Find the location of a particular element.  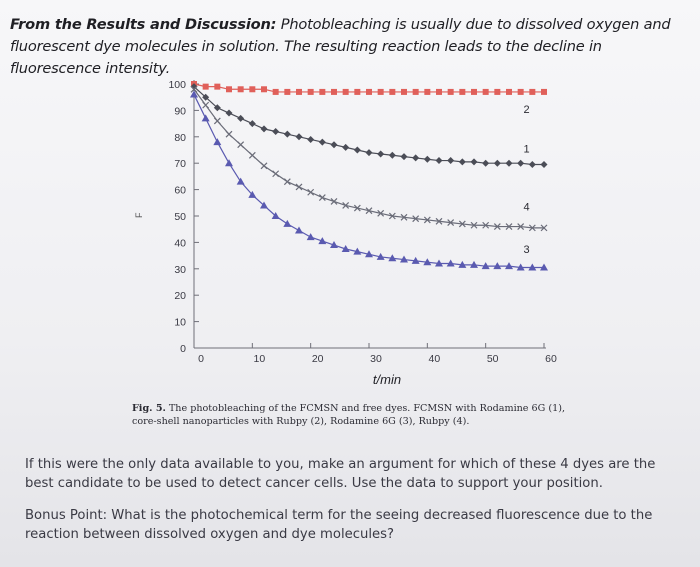

y-tick-label: 50 is located at coordinates (180, 217).